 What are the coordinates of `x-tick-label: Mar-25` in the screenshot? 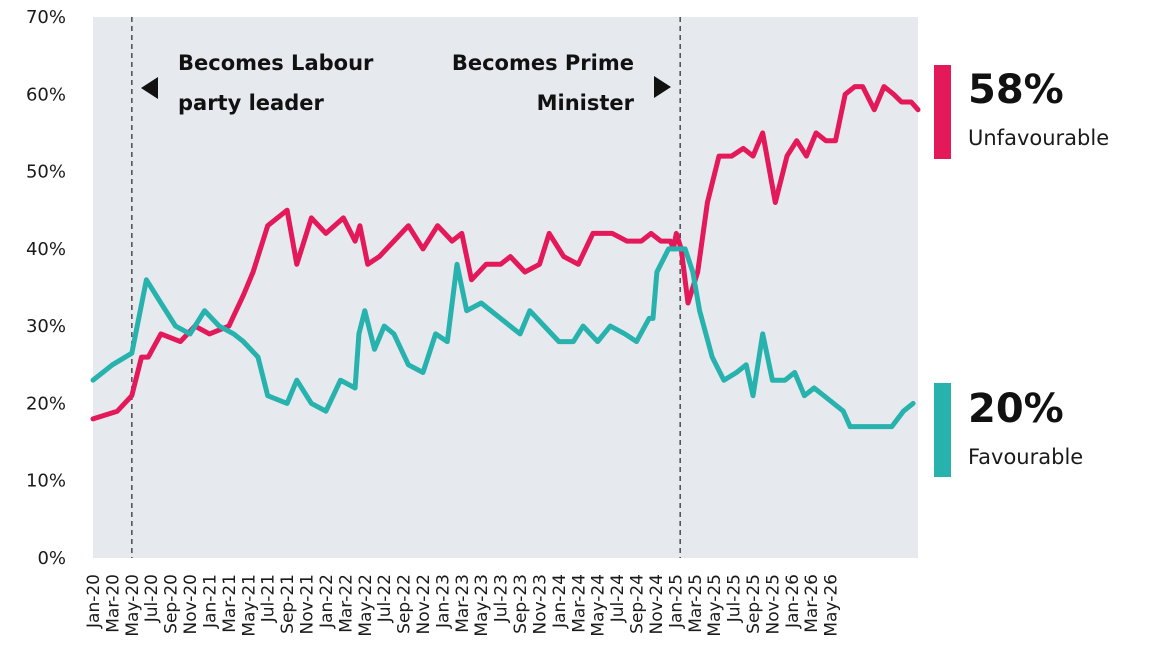 It's located at (696, 603).